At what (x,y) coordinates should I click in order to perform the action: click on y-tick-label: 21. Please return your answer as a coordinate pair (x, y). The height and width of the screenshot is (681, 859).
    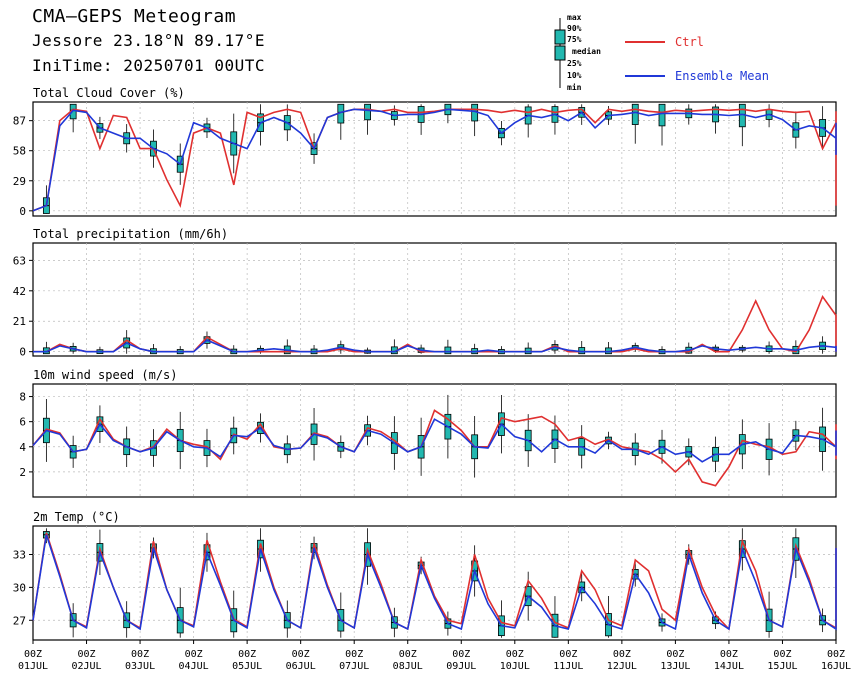
    Looking at the image, I should click on (19, 321).